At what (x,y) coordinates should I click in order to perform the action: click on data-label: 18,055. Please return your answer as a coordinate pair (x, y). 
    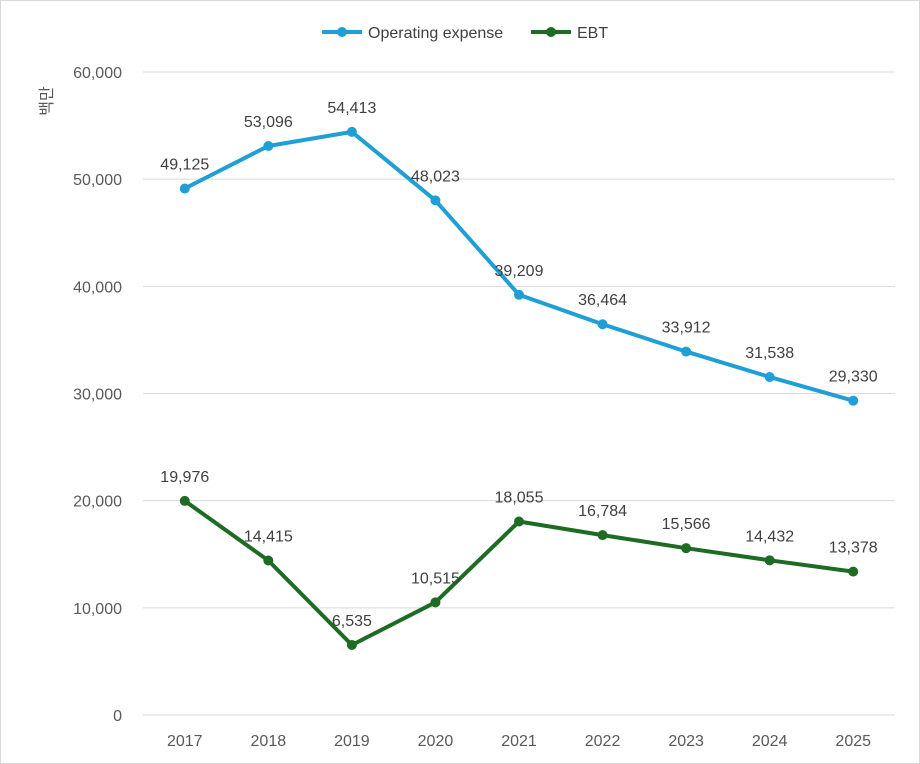
    Looking at the image, I should click on (519, 498).